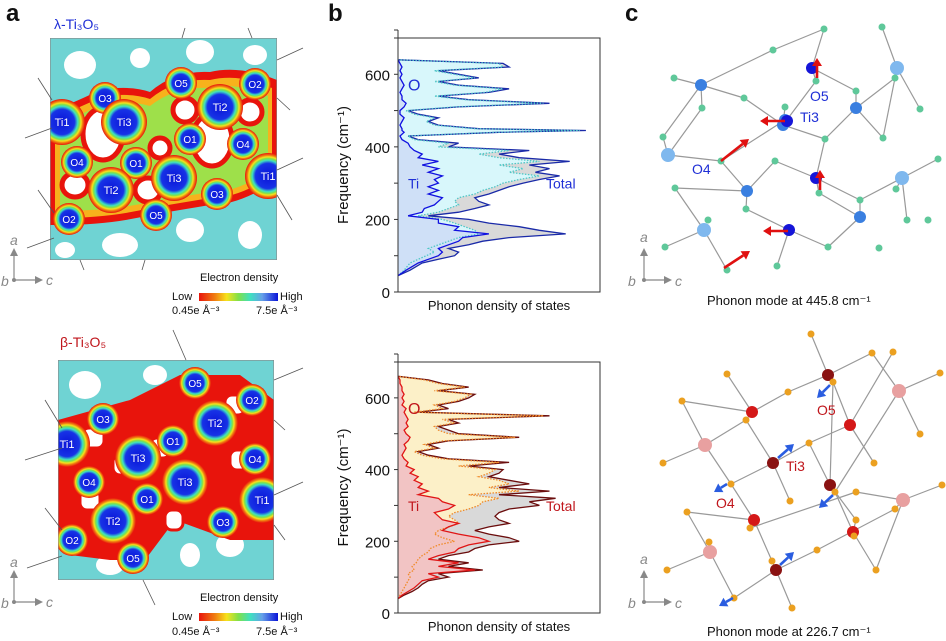  What do you see at coordinates (262, 501) in the screenshot?
I see `atom-label: Ti1` at bounding box center [262, 501].